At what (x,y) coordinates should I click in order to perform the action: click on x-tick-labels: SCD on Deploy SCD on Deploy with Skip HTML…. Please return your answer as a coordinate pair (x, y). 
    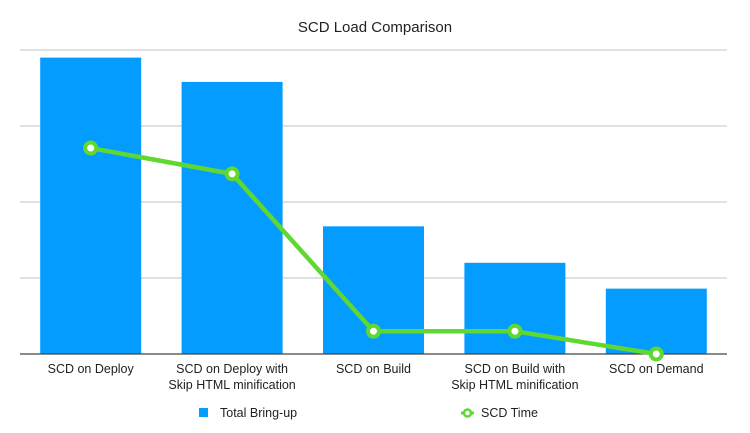
    Looking at the image, I should click on (376, 377).